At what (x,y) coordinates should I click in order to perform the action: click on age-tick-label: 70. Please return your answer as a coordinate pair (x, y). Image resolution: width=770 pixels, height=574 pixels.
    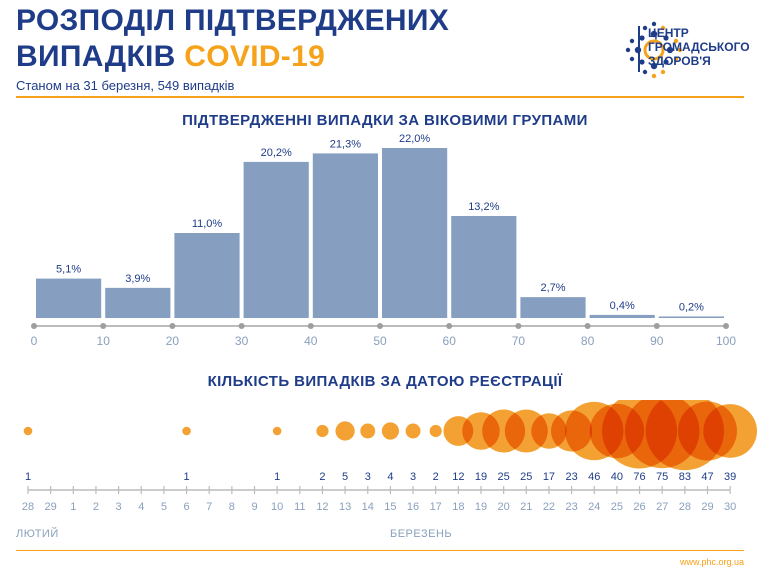
    Looking at the image, I should click on (519, 341).